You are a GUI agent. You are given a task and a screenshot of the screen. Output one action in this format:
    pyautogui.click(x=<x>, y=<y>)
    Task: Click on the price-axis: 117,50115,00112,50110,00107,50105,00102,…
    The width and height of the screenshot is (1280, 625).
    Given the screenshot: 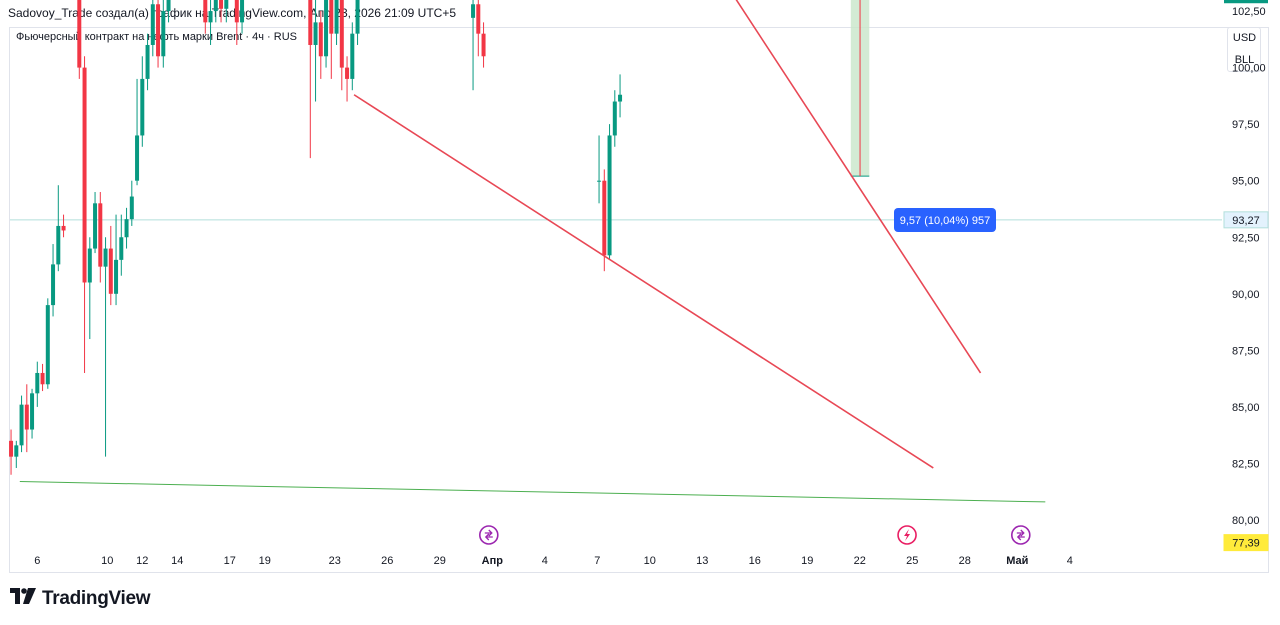 What is the action you would take?
    pyautogui.click(x=1249, y=263)
    